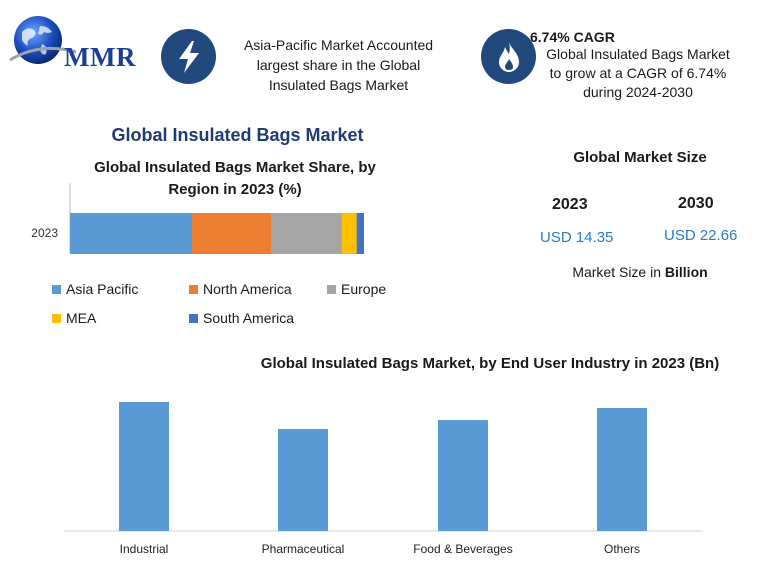 The height and width of the screenshot is (572, 763). I want to click on info2-line-2: to grow at a CAGR of 6.74%, so click(638, 73).